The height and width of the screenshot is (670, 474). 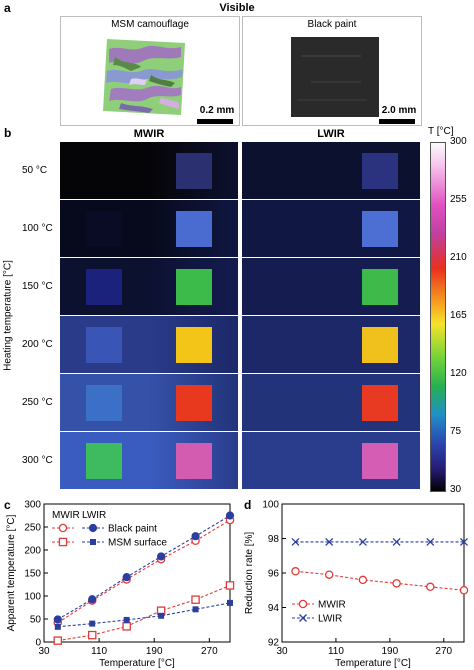 I want to click on plot-frame, so click(x=373, y=573).